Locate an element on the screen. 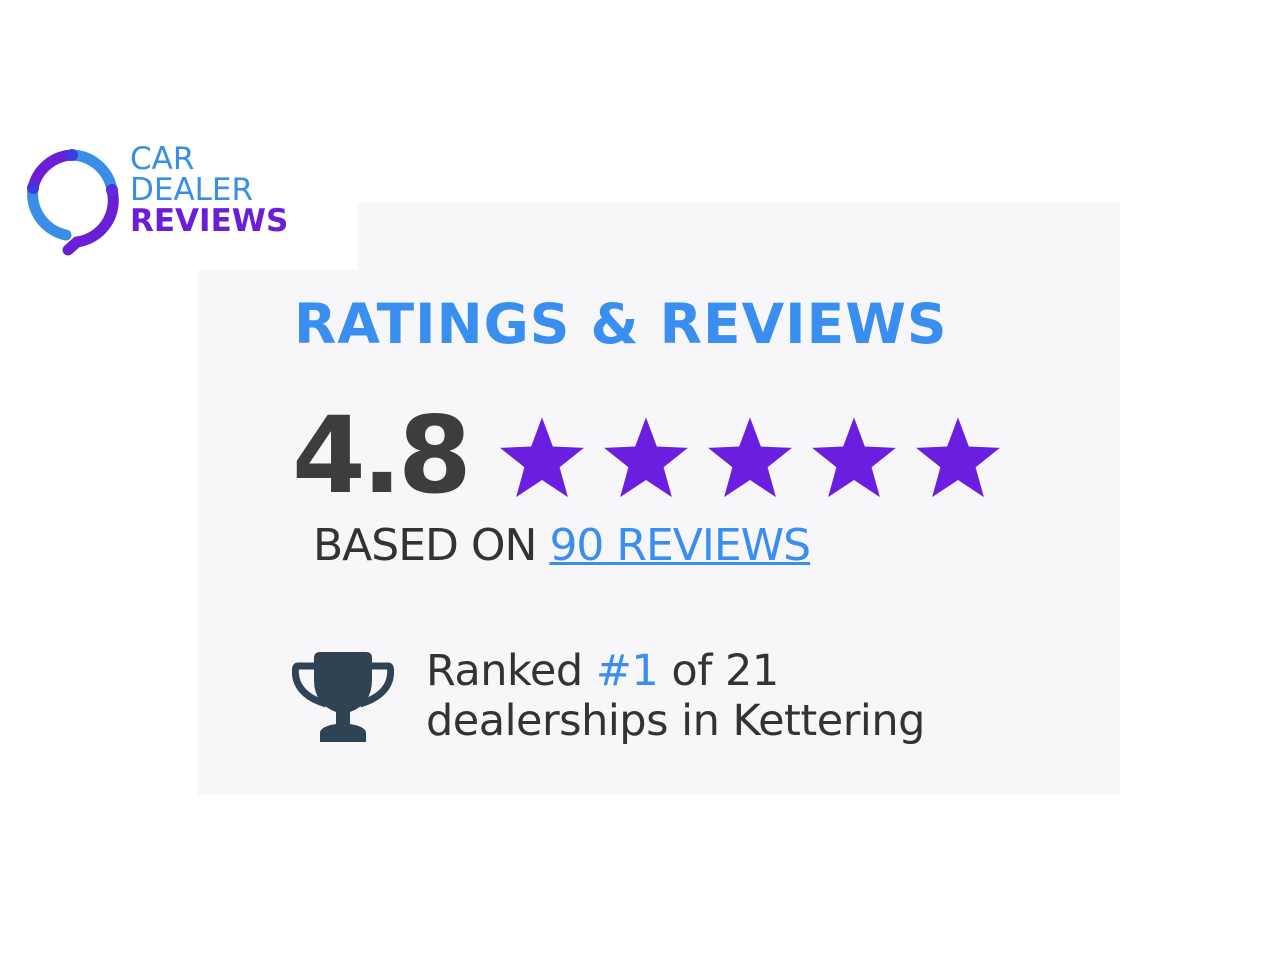 The width and height of the screenshot is (1280, 960). logo-text-reviews: REVIEWS is located at coordinates (209, 221).